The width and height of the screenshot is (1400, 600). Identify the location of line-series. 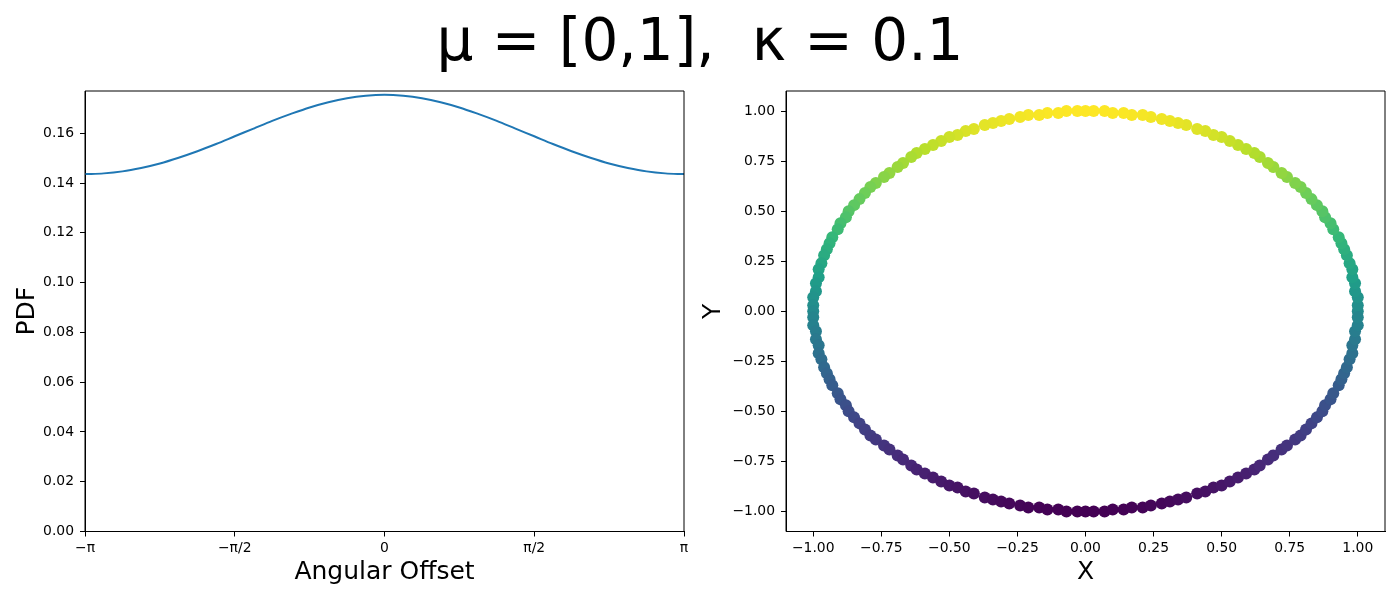
(384, 134).